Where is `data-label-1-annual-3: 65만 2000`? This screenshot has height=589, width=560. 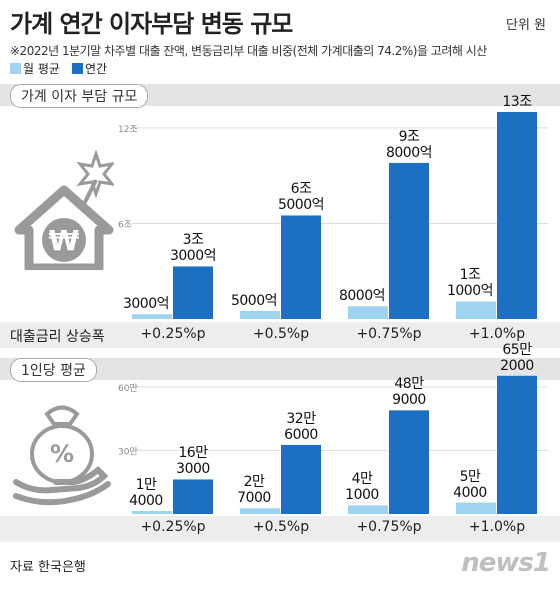 data-label-1-annual-3: 65만 2000 is located at coordinates (517, 357).